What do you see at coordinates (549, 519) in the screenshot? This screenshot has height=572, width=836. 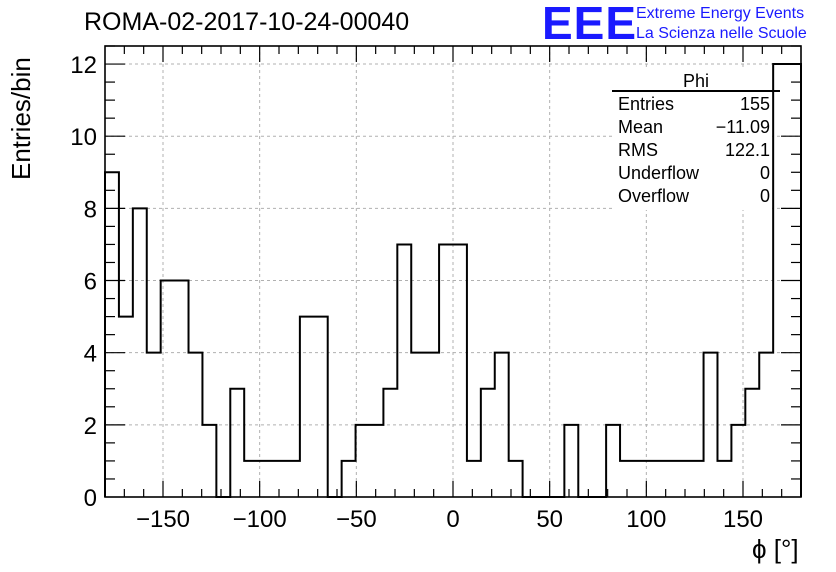 I see `x-tick-label: 50` at bounding box center [549, 519].